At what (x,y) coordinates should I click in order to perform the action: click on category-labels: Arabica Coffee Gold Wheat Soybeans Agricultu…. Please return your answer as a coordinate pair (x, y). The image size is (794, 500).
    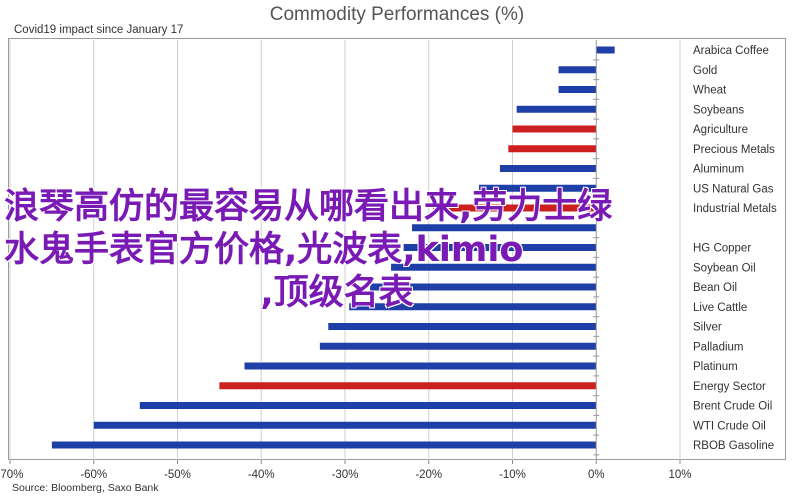
    Looking at the image, I should click on (735, 248).